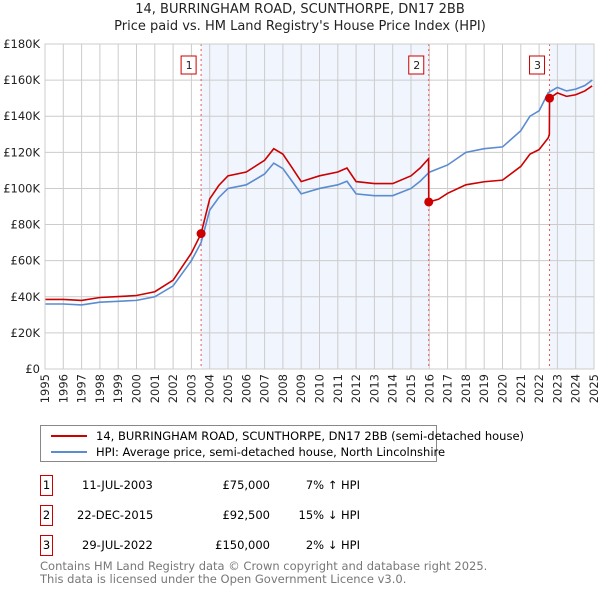 The width and height of the screenshot is (600, 590). I want to click on sale-date: 22-DEC-2015, so click(115, 515).